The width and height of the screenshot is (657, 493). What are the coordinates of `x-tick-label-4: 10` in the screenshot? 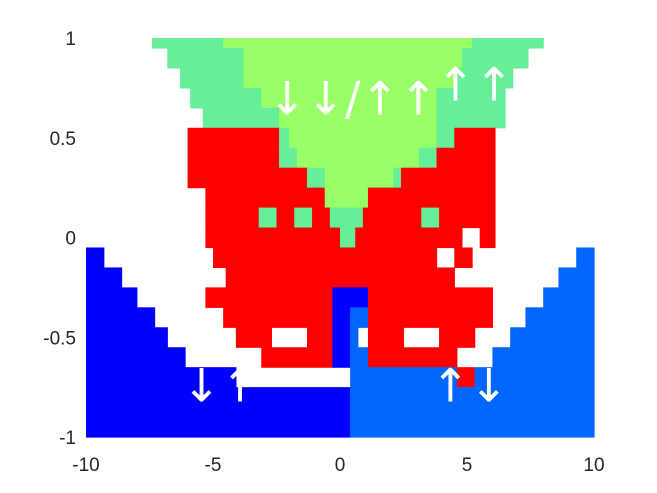 It's located at (593, 465).